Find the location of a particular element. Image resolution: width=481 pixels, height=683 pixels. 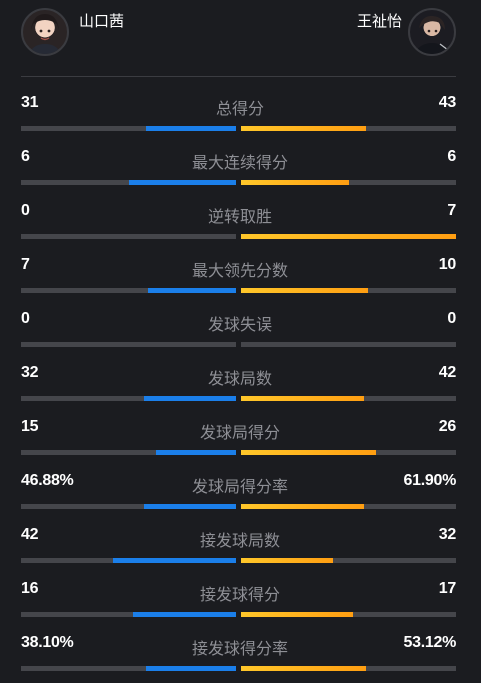

stat-row: 42 接发球局数 32 is located at coordinates (240, 542).